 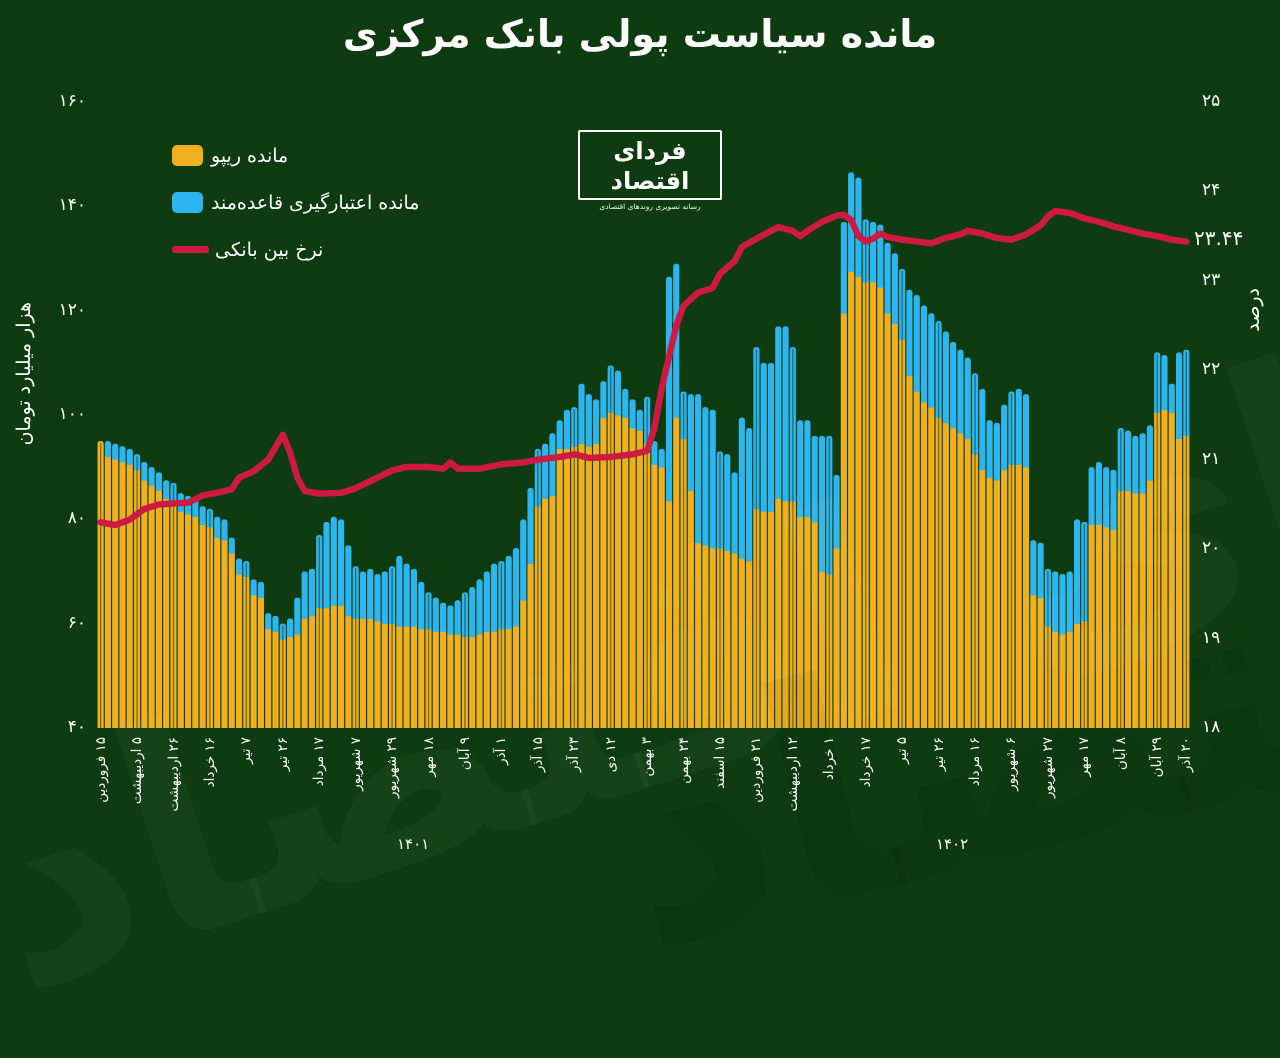 I want to click on x-tick-label: ۵ اردیبهشت, so click(x=137, y=771).